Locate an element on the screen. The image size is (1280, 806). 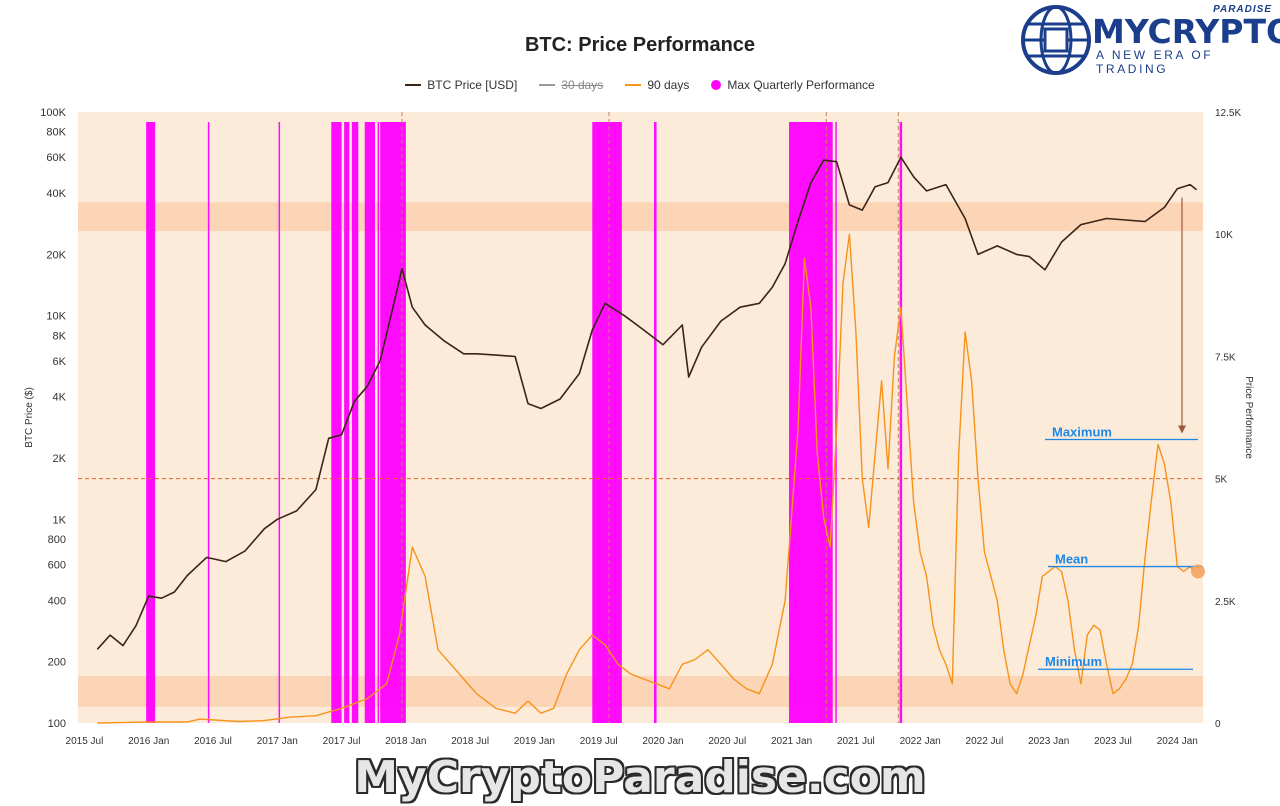
y2-tick-label: 7.5K is located at coordinates (1225, 357).